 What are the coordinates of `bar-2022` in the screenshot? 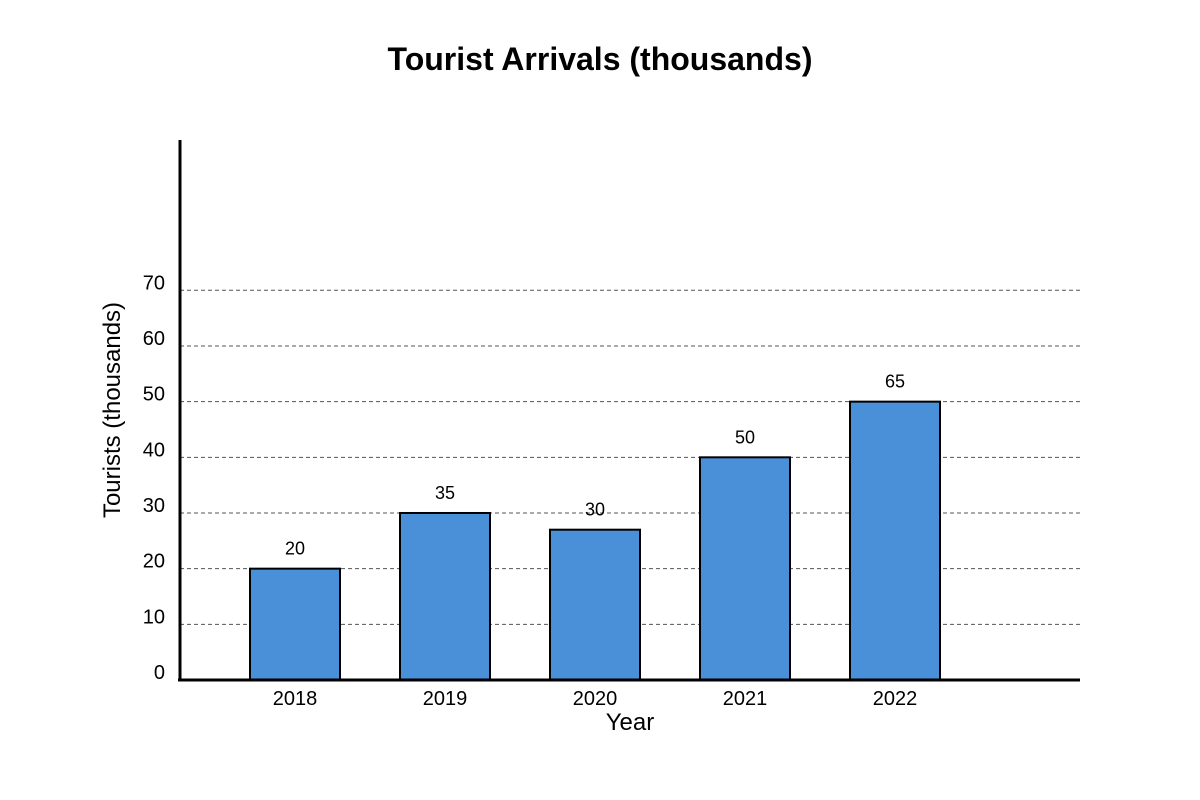 It's located at (895, 540).